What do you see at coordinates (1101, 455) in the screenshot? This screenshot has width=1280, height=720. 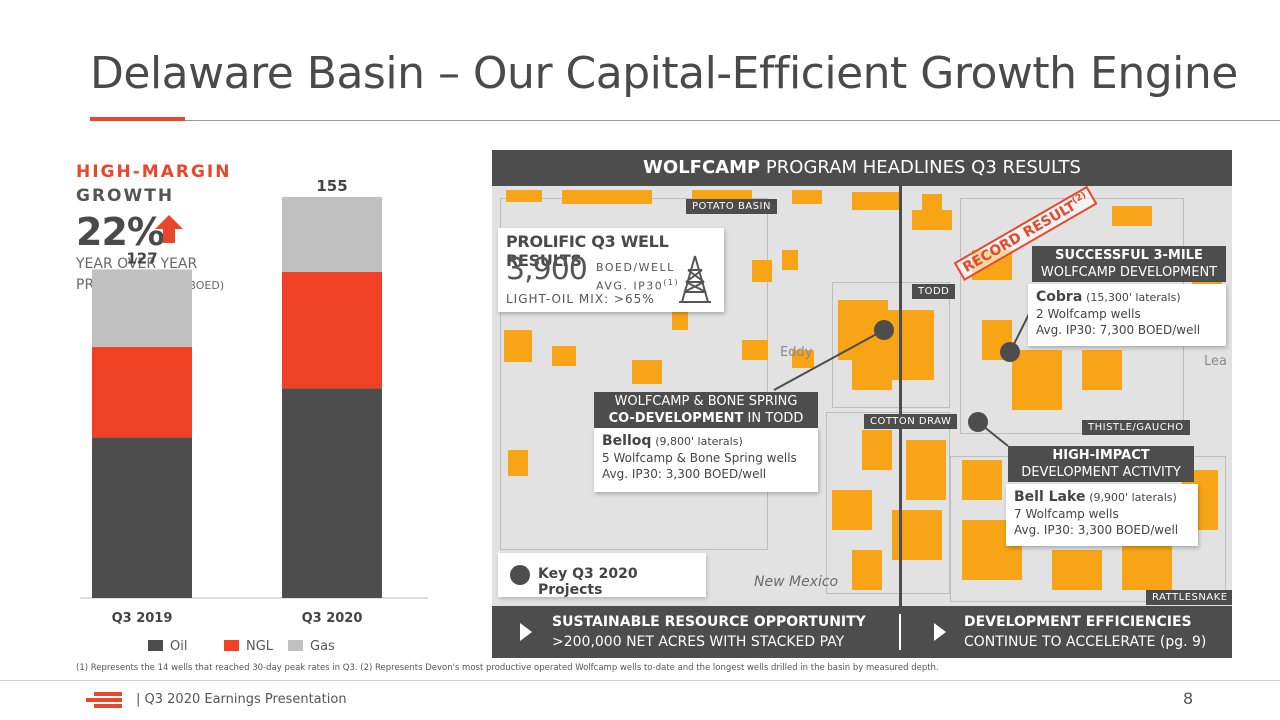 I see `bell-head-1: HIGH-IMPACT` at bounding box center [1101, 455].